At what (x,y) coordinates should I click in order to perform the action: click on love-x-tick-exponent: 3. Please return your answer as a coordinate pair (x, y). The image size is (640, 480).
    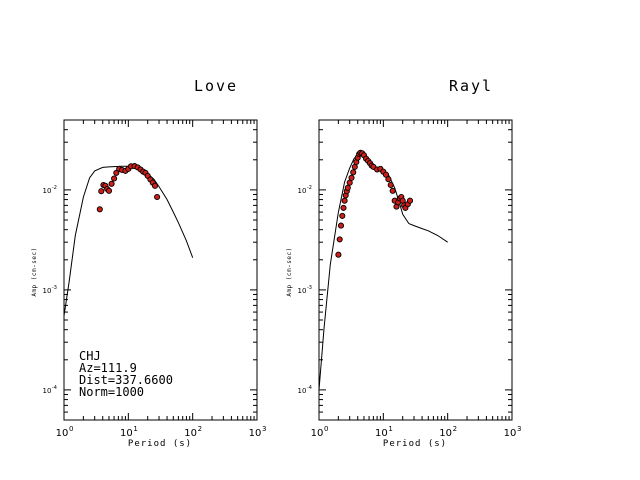
    Looking at the image, I should click on (264, 429).